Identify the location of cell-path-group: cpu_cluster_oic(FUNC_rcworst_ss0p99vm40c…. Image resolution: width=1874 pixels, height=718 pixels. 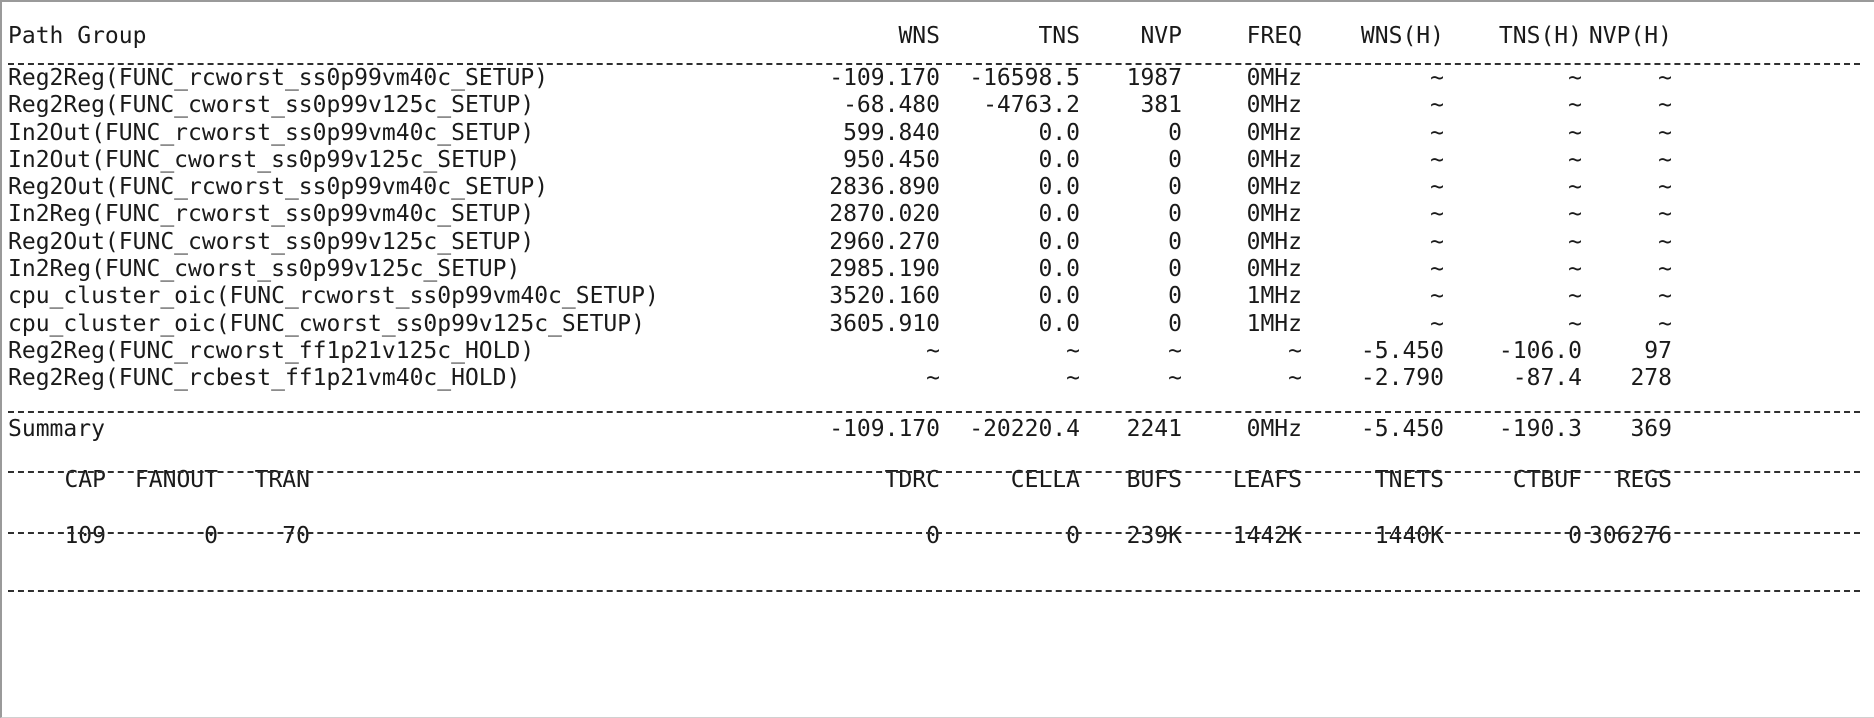
(333, 296).